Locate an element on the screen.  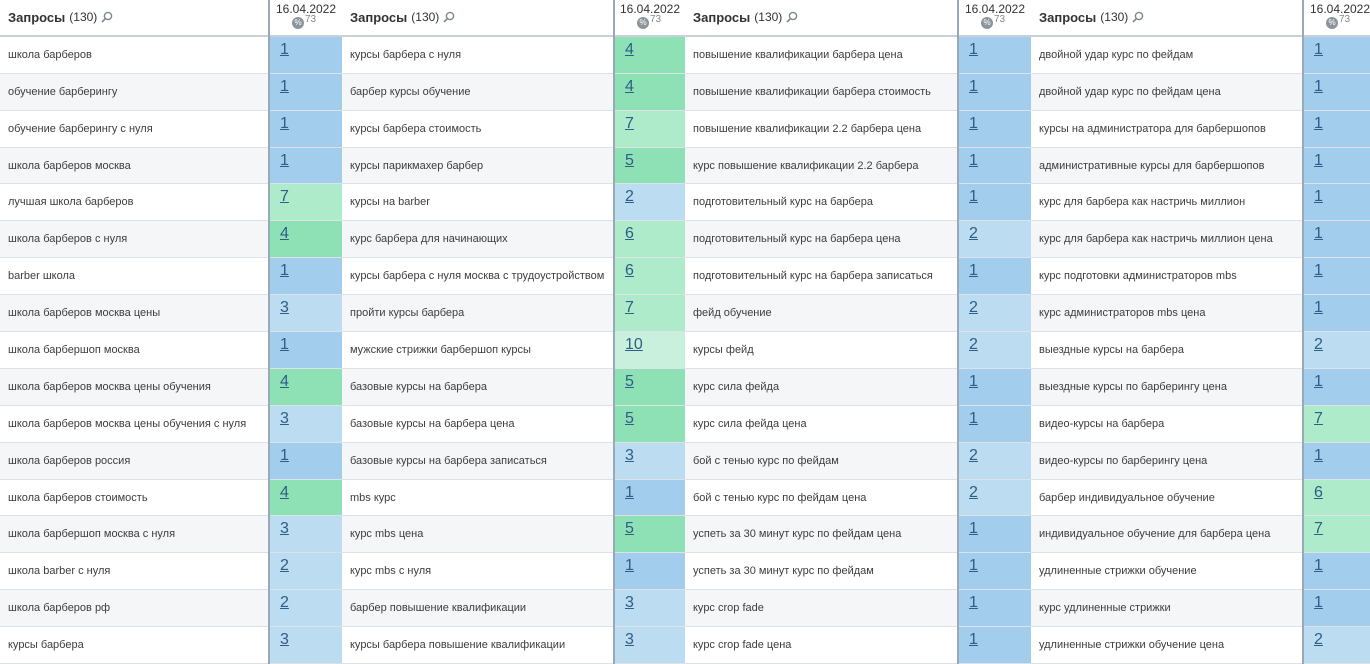
query-row: базовые курсы на барбера цена is located at coordinates (477, 424).